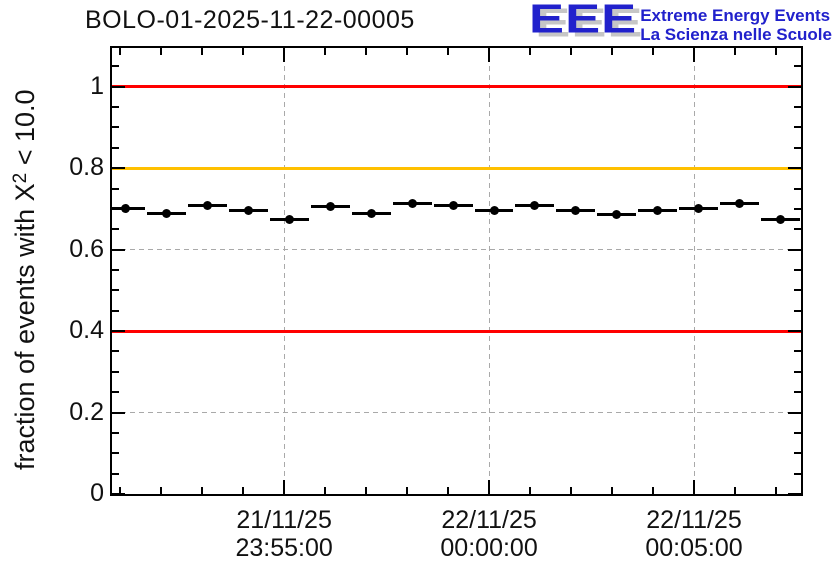  I want to click on eee-logo-acronym: EEE, so click(583, 21).